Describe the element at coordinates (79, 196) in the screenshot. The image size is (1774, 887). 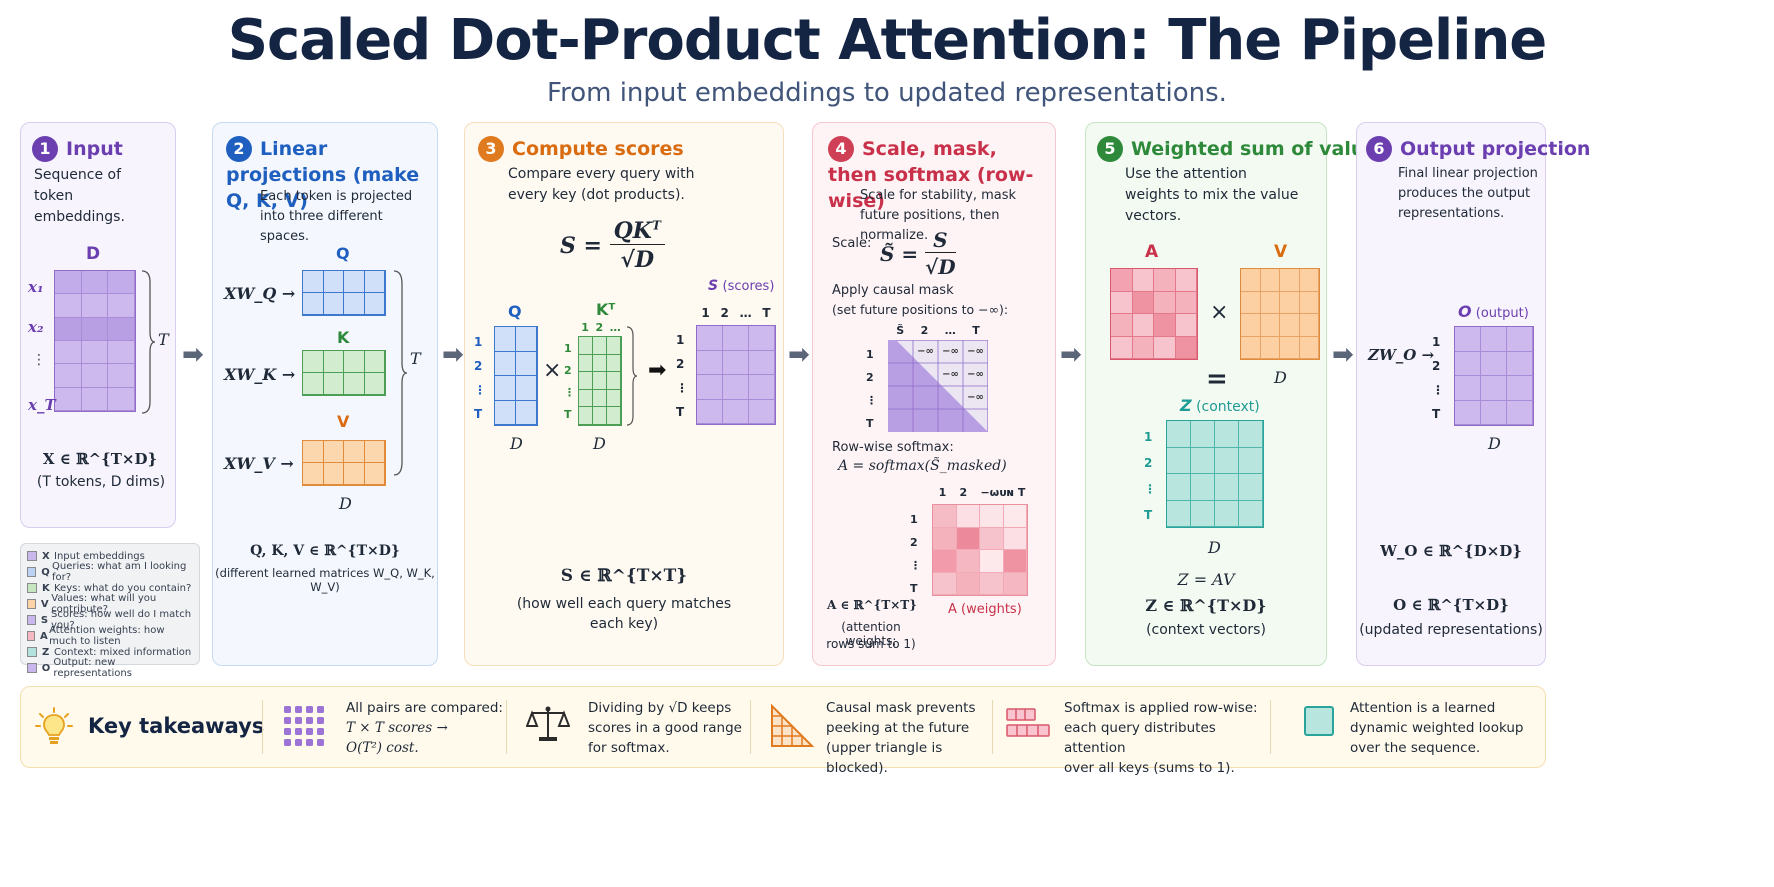
I see `panel-description: Sequence of token embeddings.` at that location.